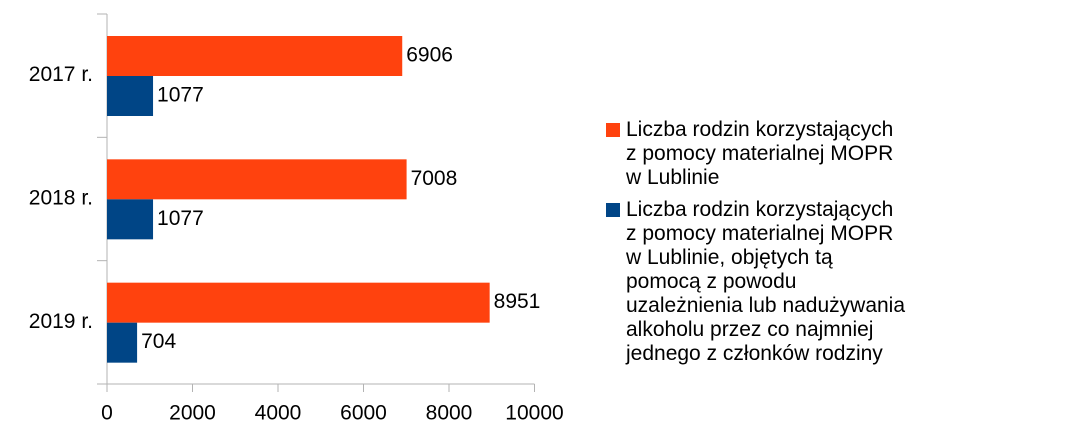 The height and width of the screenshot is (427, 1075). Describe the element at coordinates (61, 321) in the screenshot. I see `y-tick-label: 2019 r.` at that location.